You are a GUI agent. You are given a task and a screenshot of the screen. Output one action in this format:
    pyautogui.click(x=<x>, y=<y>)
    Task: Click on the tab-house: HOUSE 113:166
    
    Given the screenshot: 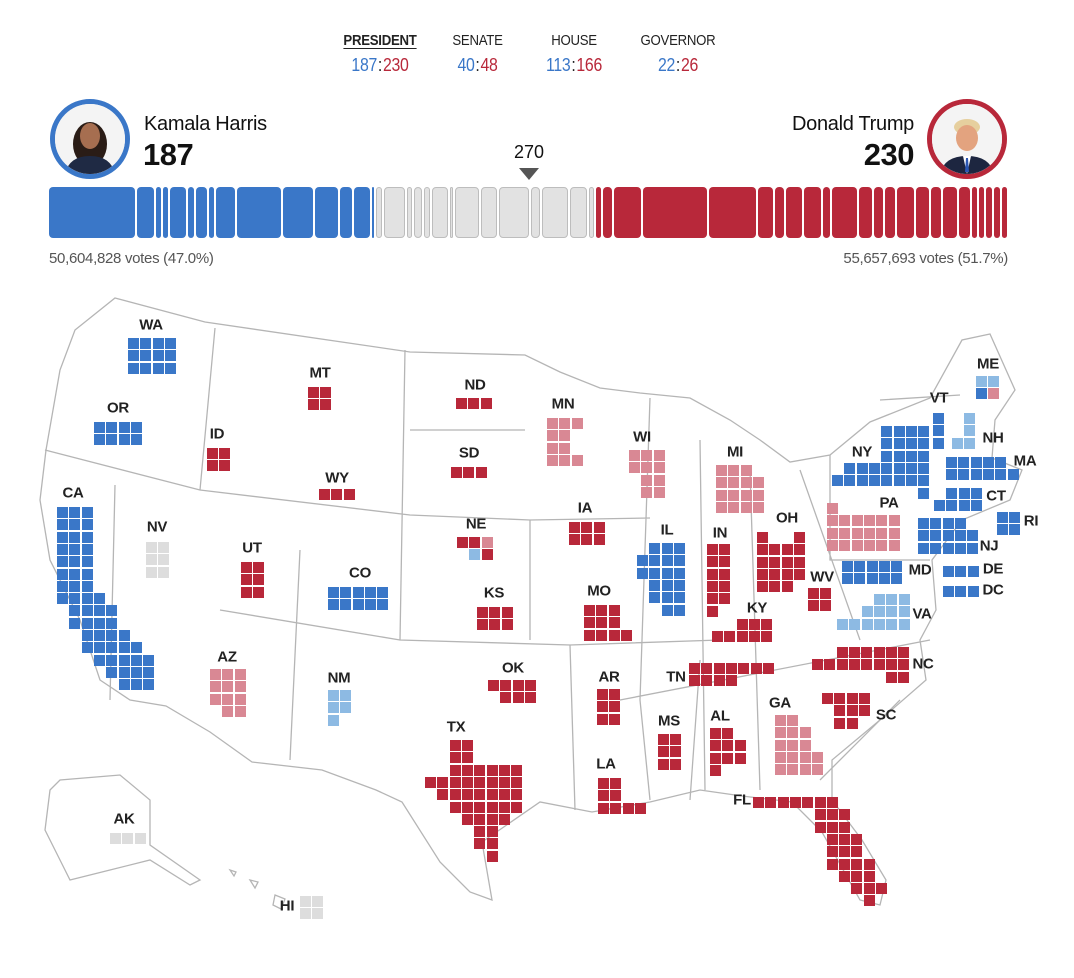 What is the action you would take?
    pyautogui.click(x=574, y=54)
    